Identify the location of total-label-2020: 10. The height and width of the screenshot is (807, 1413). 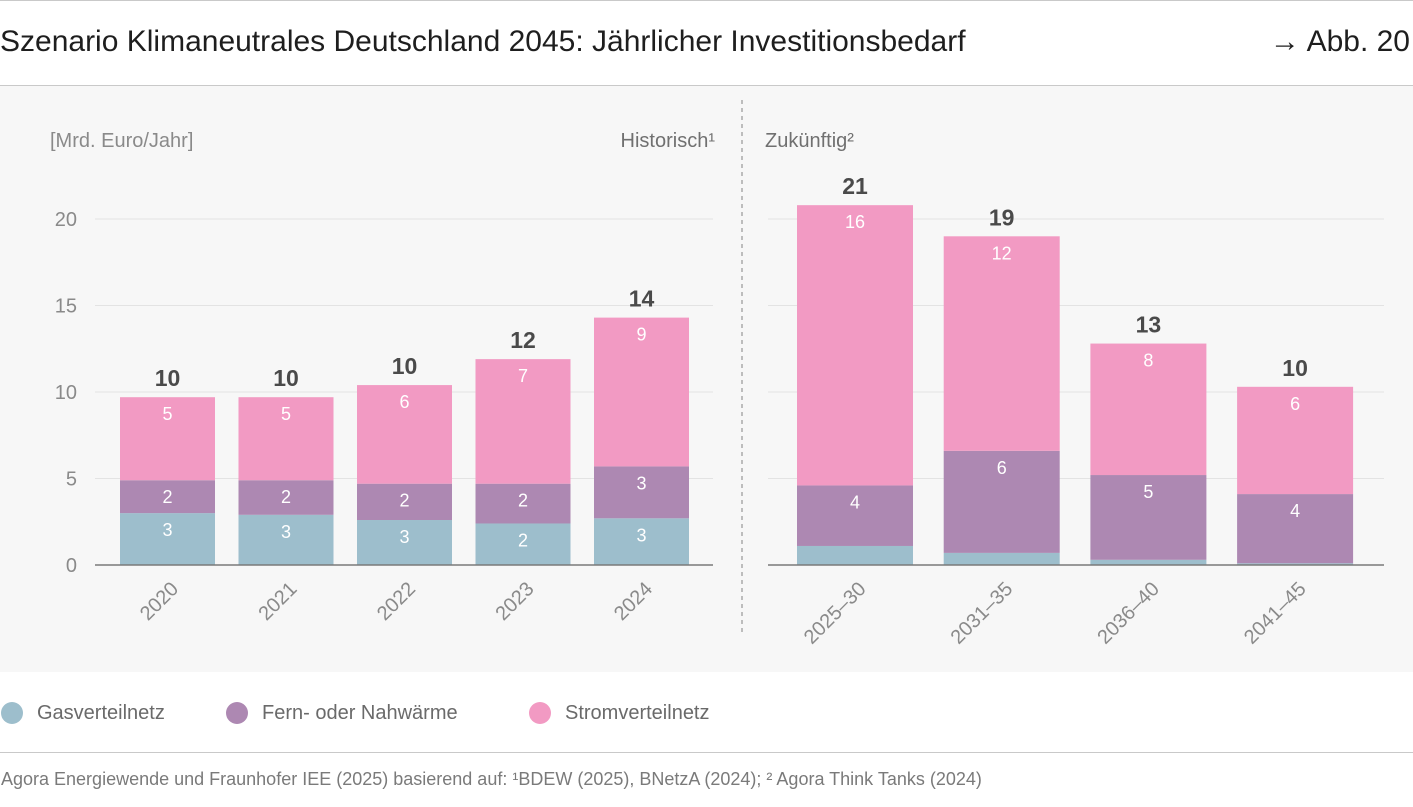
(168, 378).